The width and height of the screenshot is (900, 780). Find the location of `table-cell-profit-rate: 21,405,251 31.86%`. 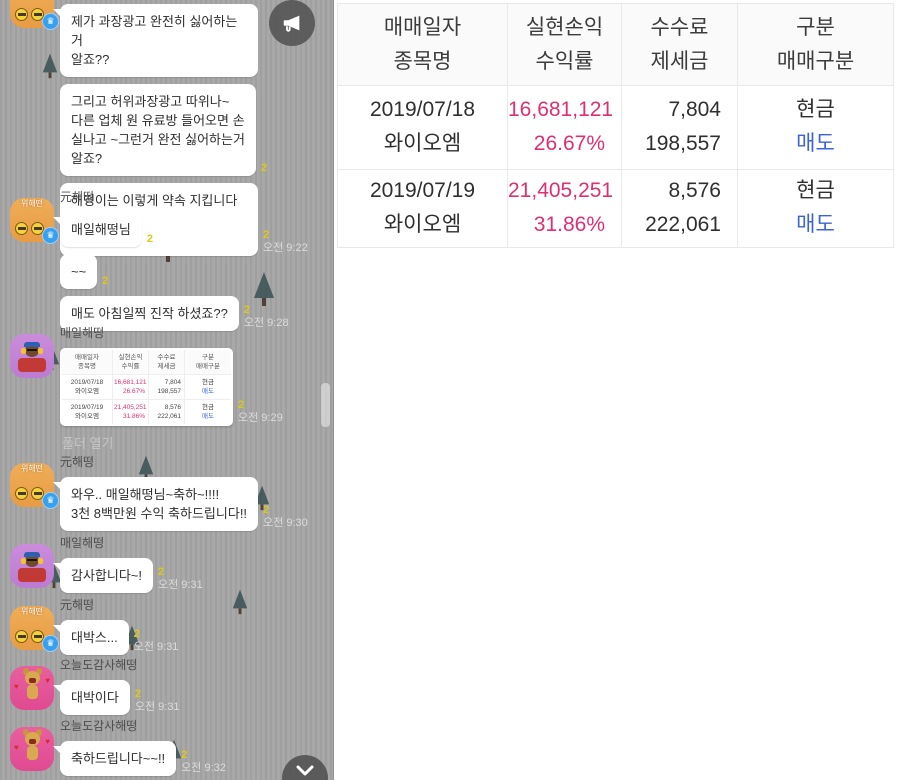

table-cell-profit-rate: 21,405,251 31.86% is located at coordinates (564, 208).